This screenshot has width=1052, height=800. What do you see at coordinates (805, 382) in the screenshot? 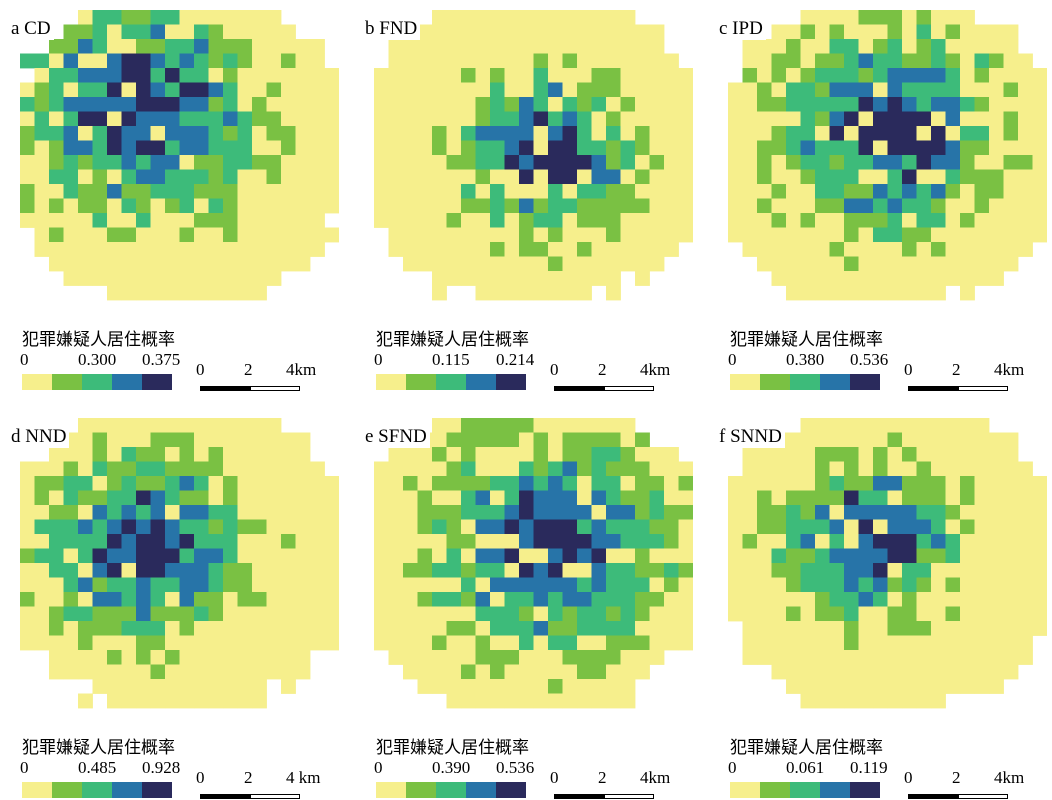
I see `legend-color-bar` at bounding box center [805, 382].